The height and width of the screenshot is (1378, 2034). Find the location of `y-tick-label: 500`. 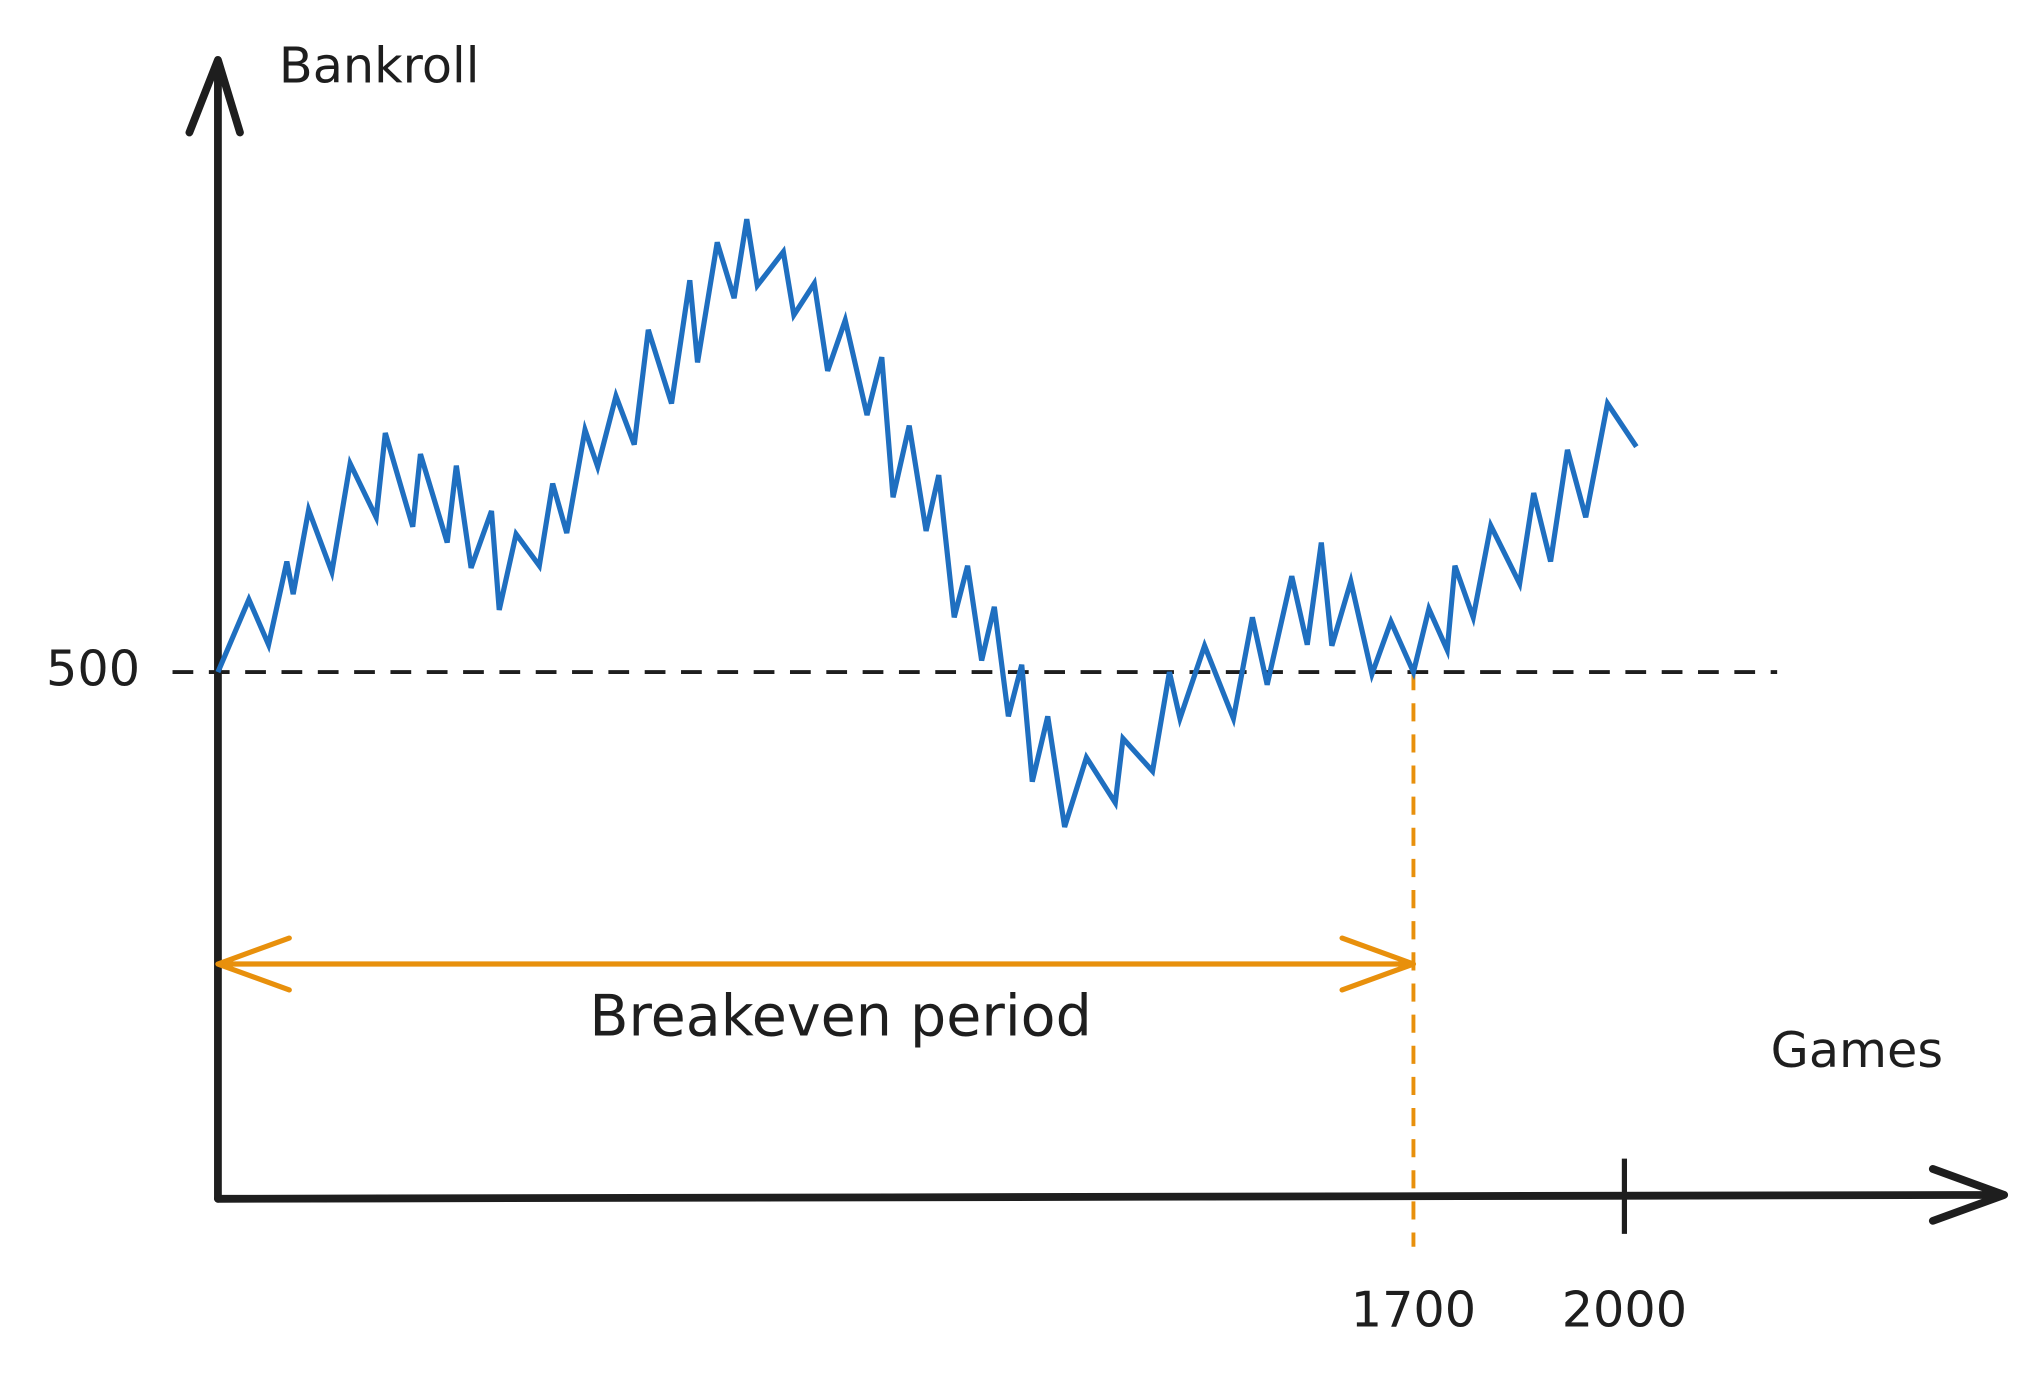

y-tick-label: 500 is located at coordinates (93, 669).